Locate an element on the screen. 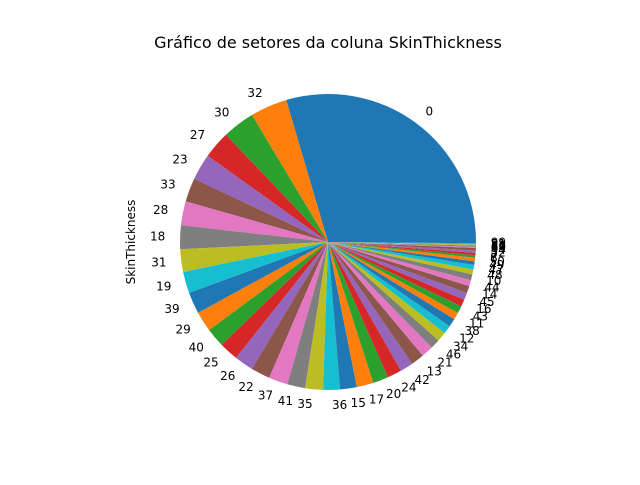  pie-label-21: 21 is located at coordinates (444, 363).